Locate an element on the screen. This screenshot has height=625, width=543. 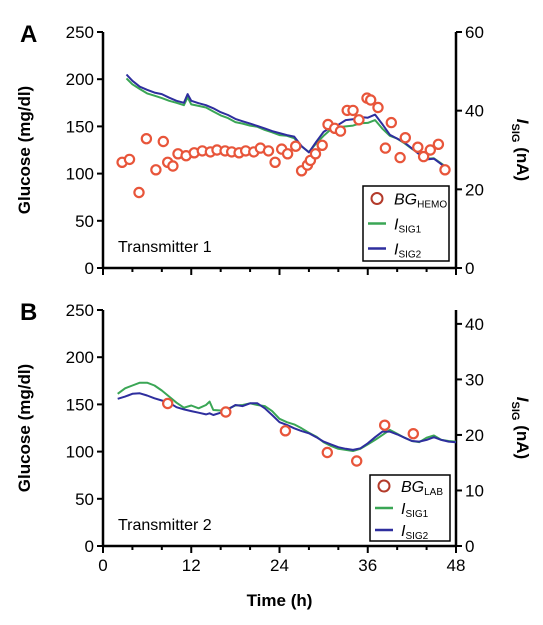
y-tick-label: 100 is located at coordinates (80, 174).